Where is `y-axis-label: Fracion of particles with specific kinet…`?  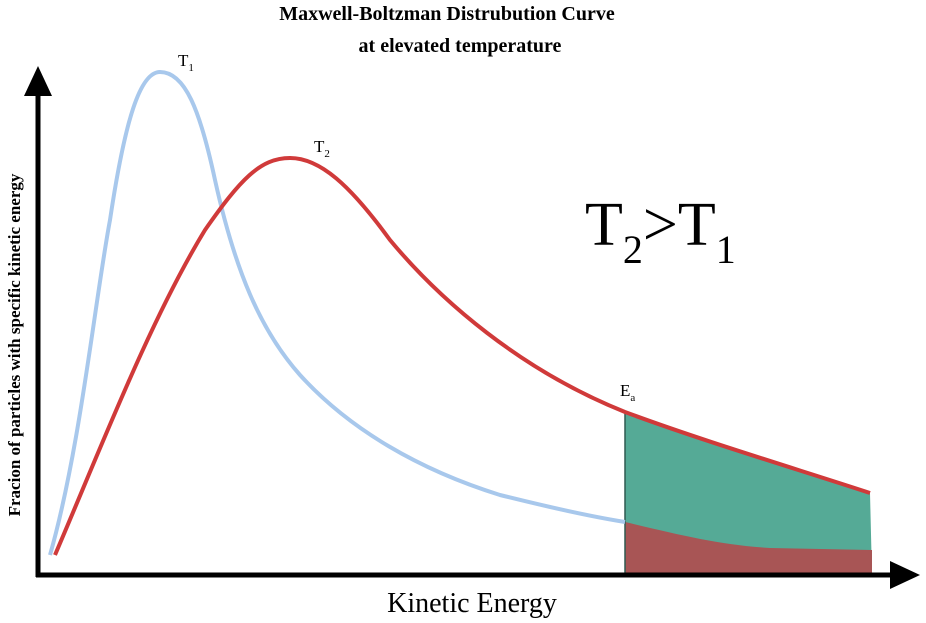 y-axis-label: Fracion of particles with specific kinet… is located at coordinates (14, 344).